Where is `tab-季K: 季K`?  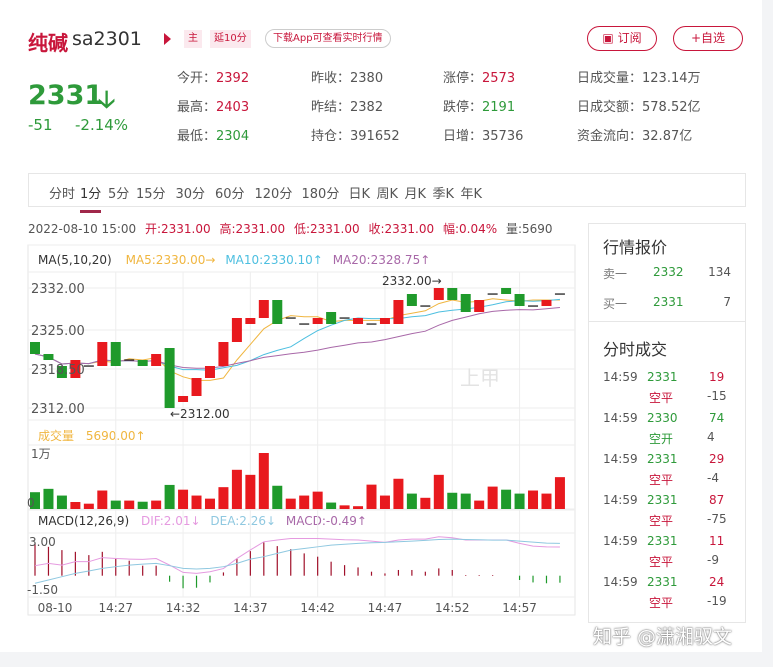 tab-季K: 季K is located at coordinates (443, 194).